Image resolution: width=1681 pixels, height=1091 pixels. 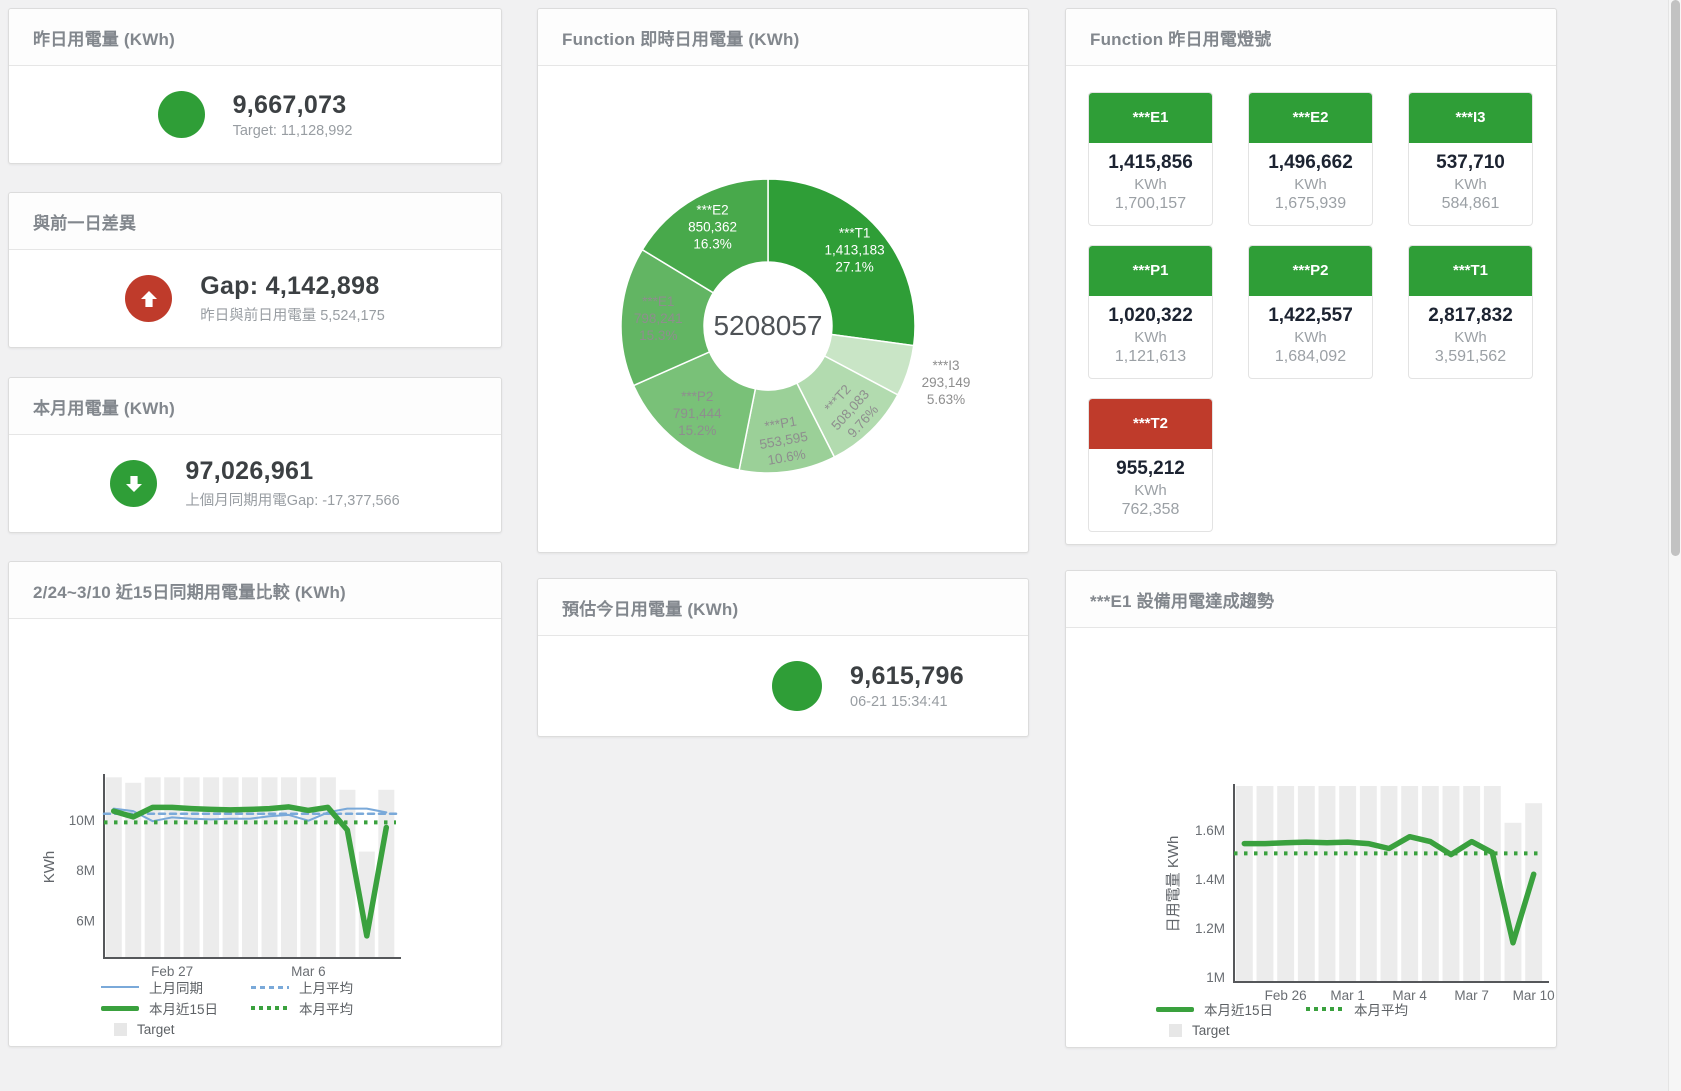 I want to click on panel-title: 昨日用電量 (KWh), so click(x=104, y=39).